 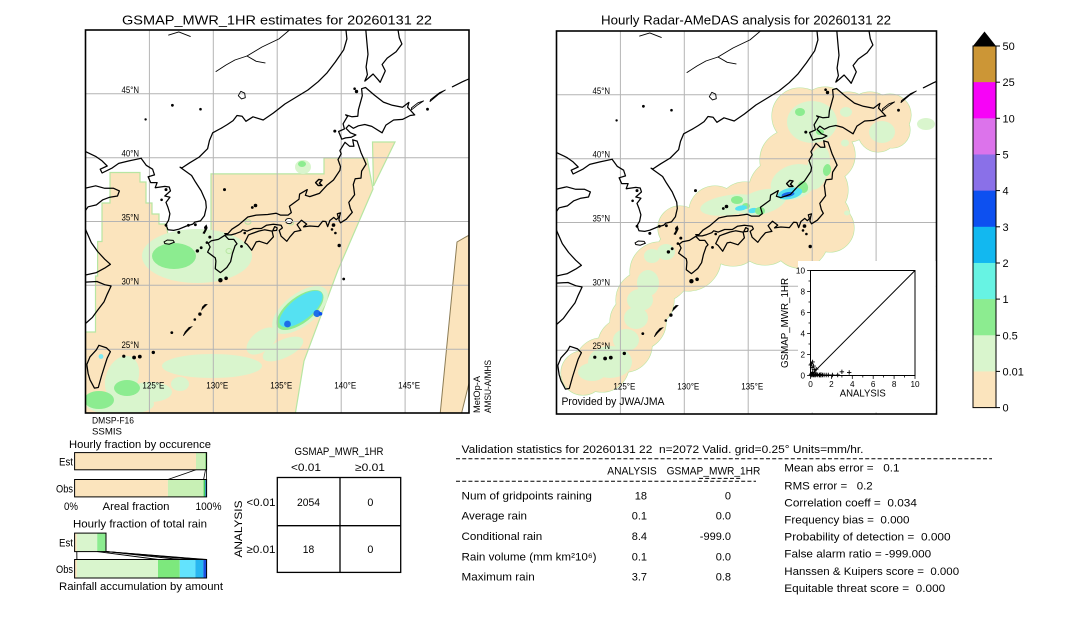 What do you see at coordinates (107, 432) in the screenshot?
I see `svg-text: SSMIS` at bounding box center [107, 432].